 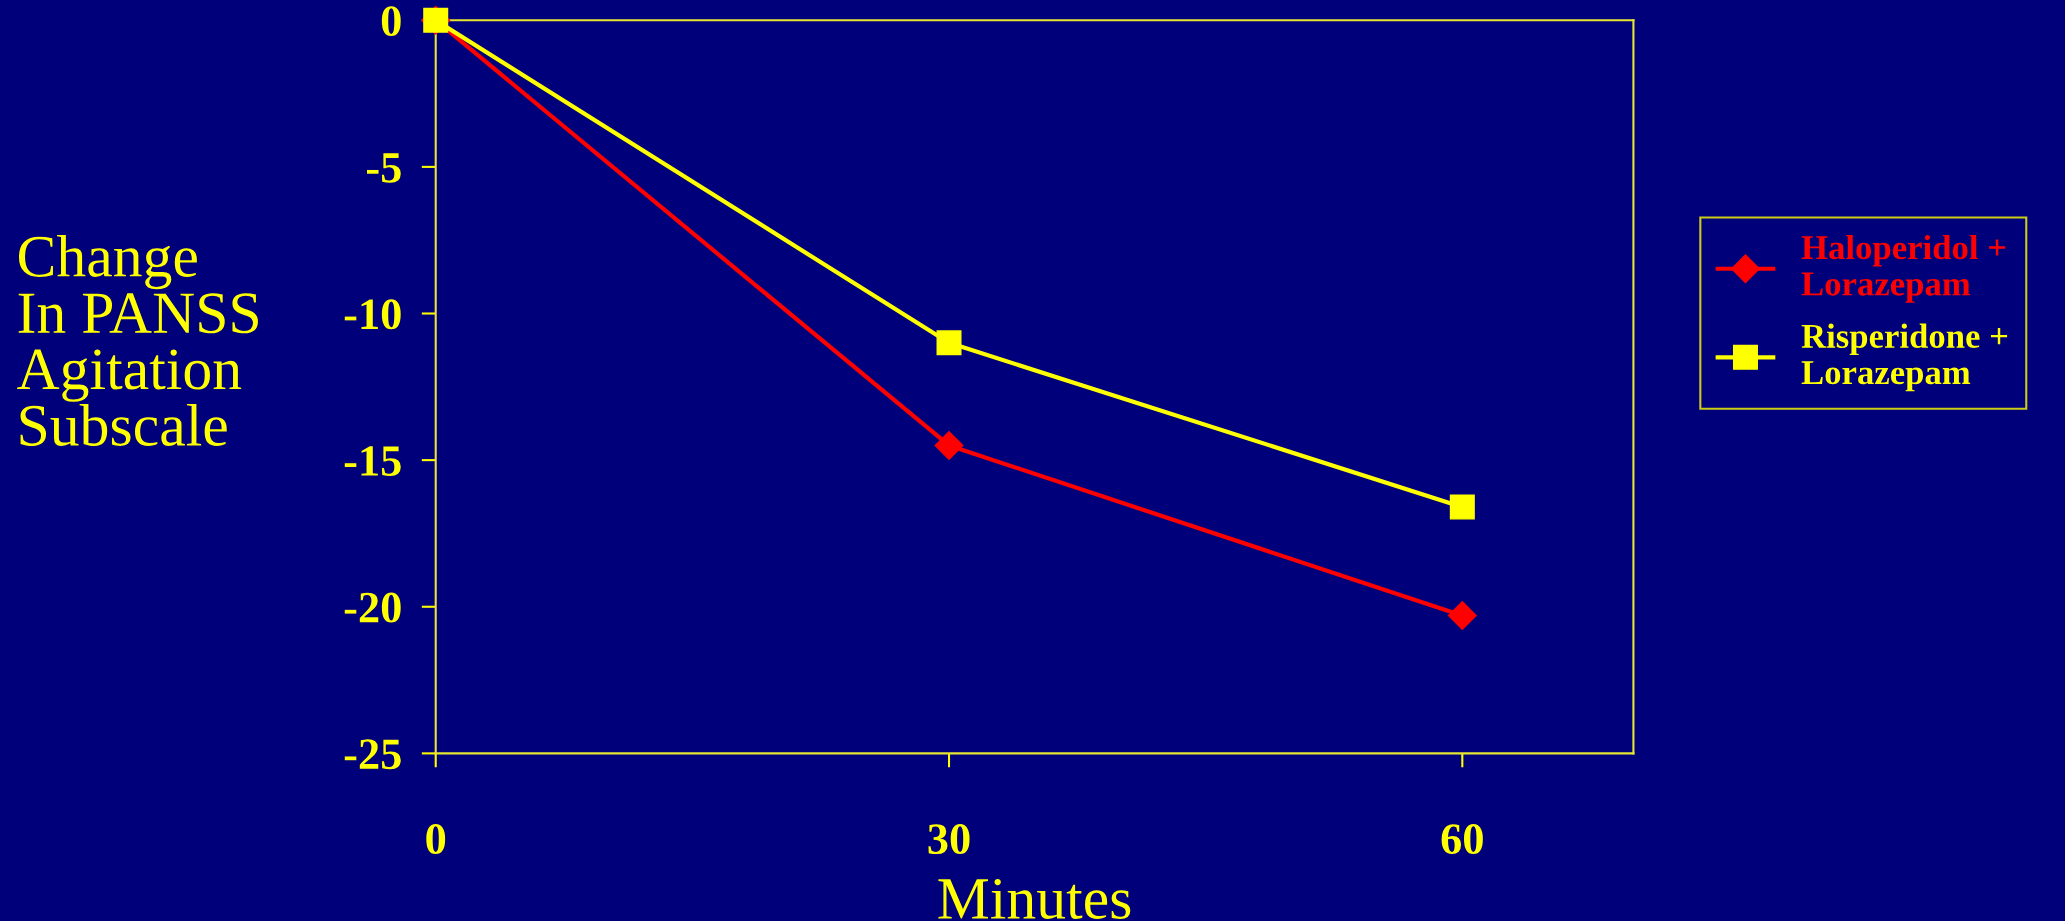 What do you see at coordinates (1034, 899) in the screenshot?
I see `x-axis-title: Minutes` at bounding box center [1034, 899].